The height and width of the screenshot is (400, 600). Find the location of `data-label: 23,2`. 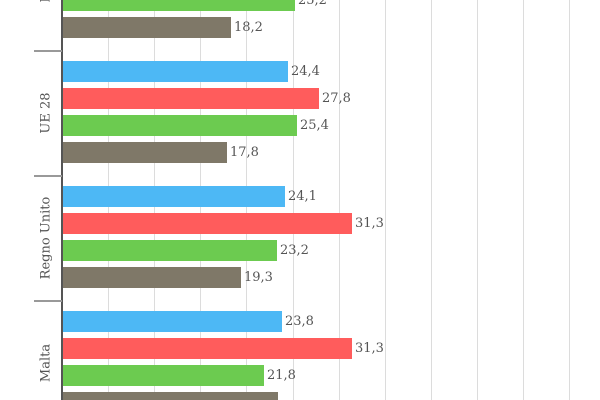

data-label: 23,2 is located at coordinates (294, 250).